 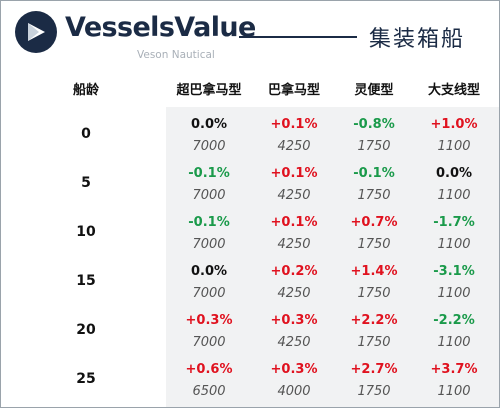 I want to click on value-change: +0.2%, so click(x=294, y=271).